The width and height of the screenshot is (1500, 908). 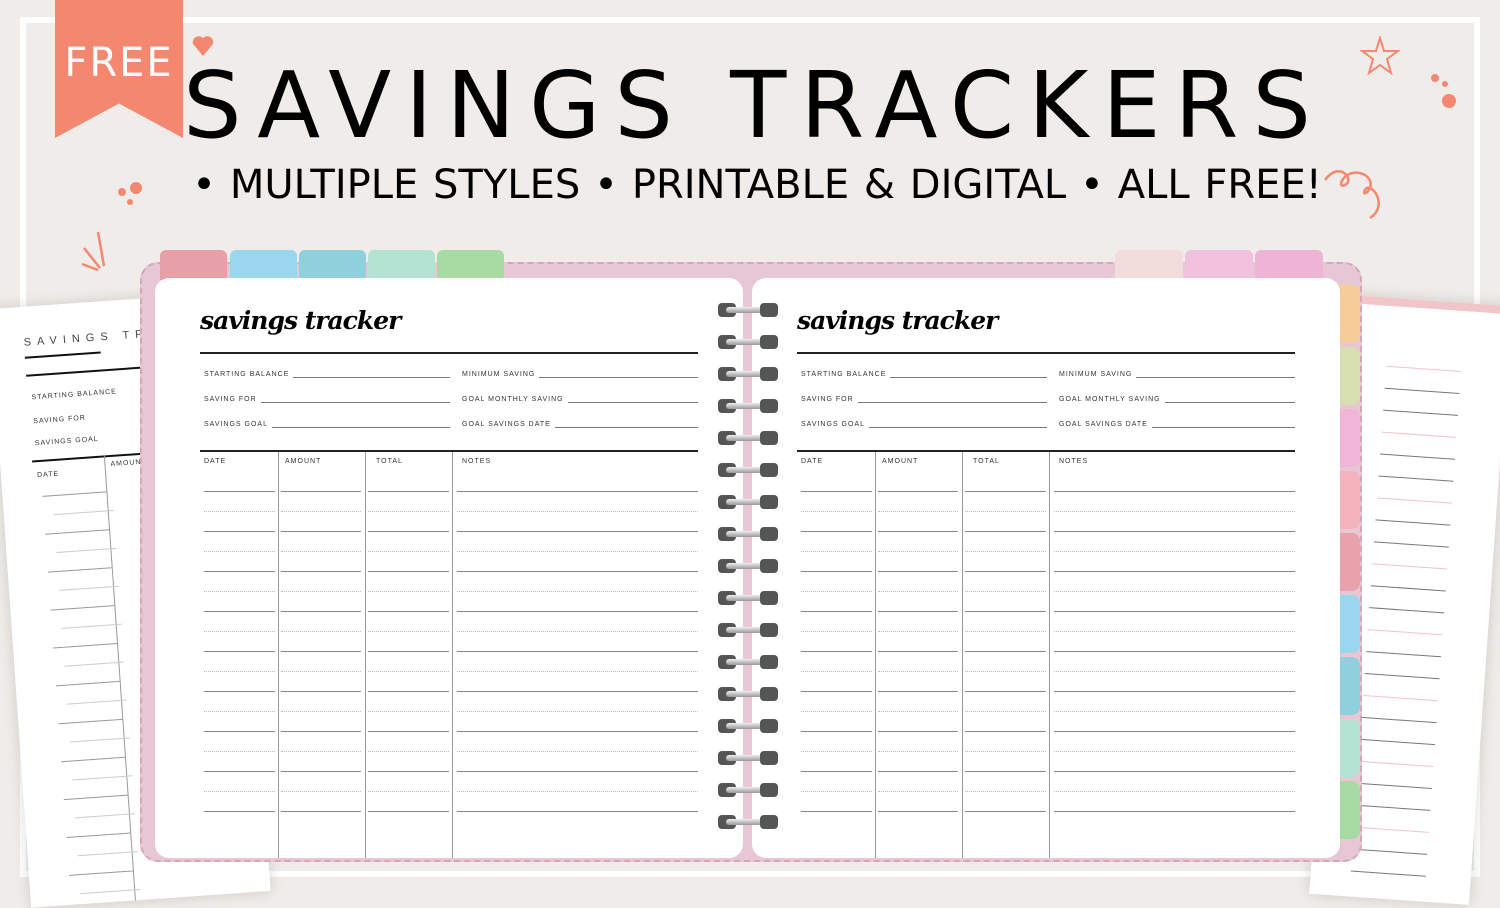 What do you see at coordinates (580, 399) in the screenshot?
I see `field-line: GOAL MONTHLY SAVING` at bounding box center [580, 399].